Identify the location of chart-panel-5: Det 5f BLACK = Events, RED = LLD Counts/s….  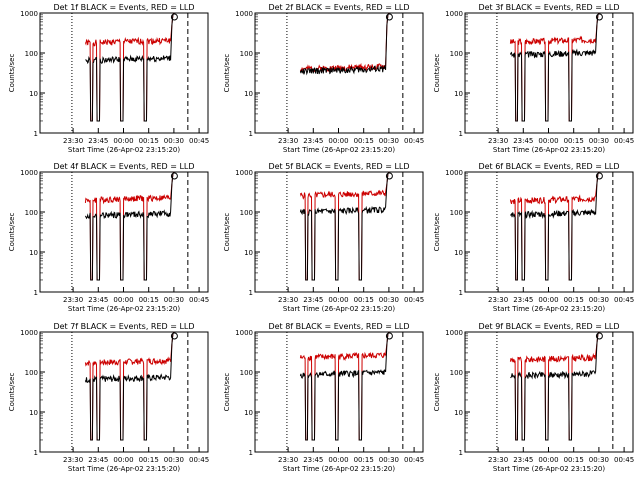
(323, 237).